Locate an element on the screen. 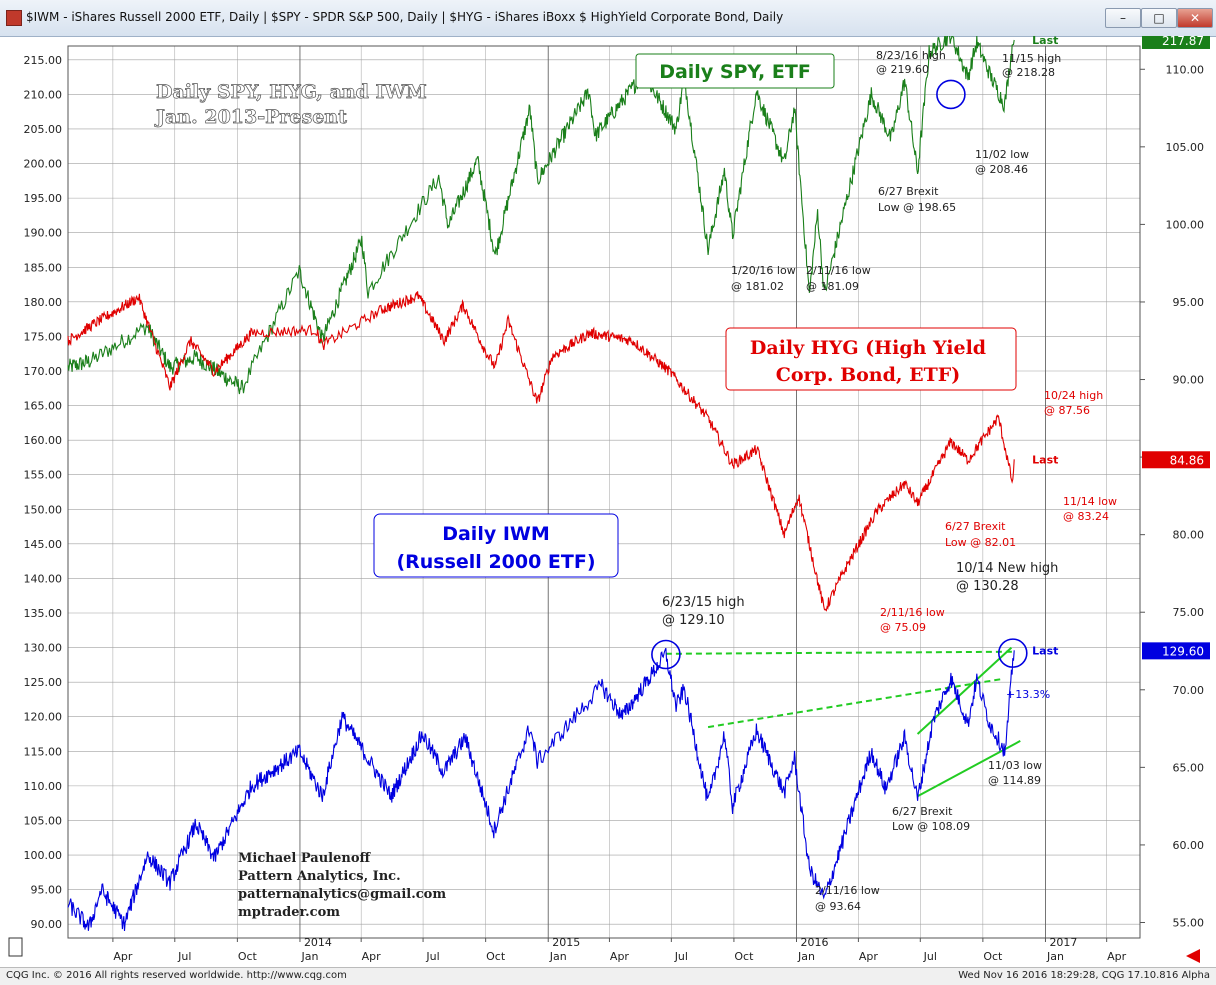  x-year-label: 2017 is located at coordinates (1063, 942).